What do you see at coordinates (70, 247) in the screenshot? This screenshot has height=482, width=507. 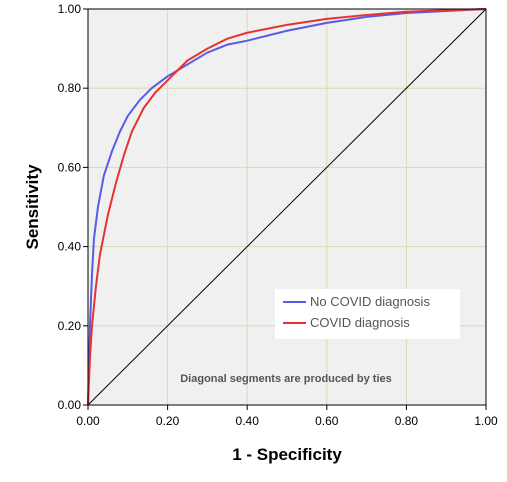 I see `y-tick-label: 0.40` at bounding box center [70, 247].